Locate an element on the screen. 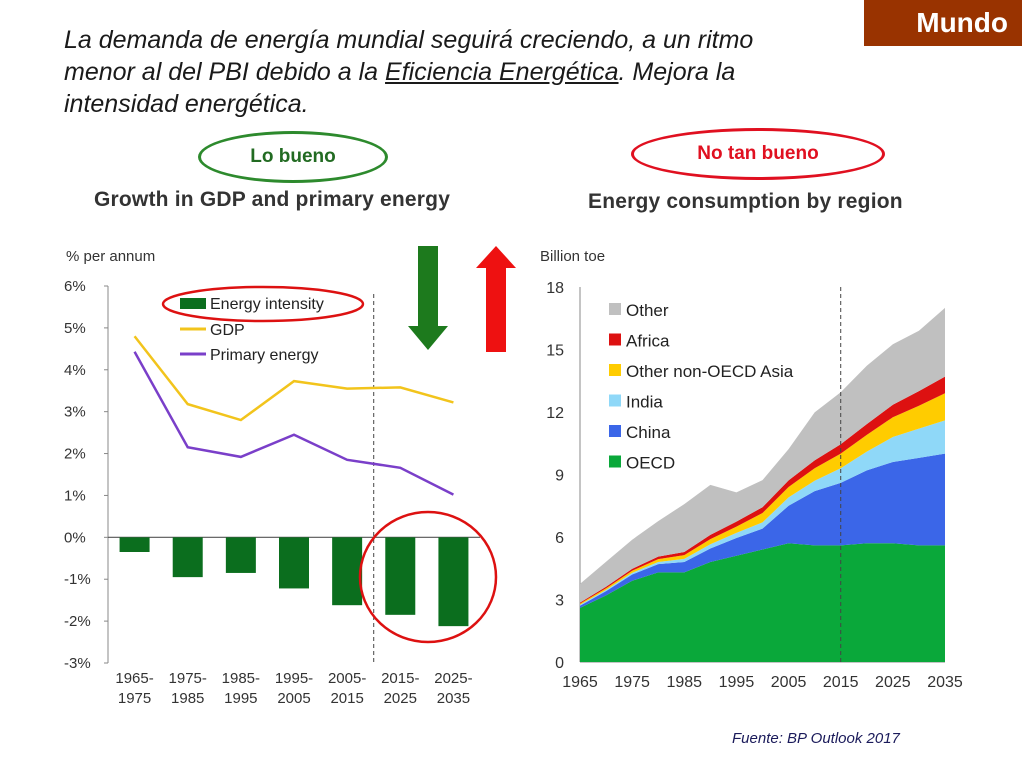  arrow-down-icon is located at coordinates (428, 298).